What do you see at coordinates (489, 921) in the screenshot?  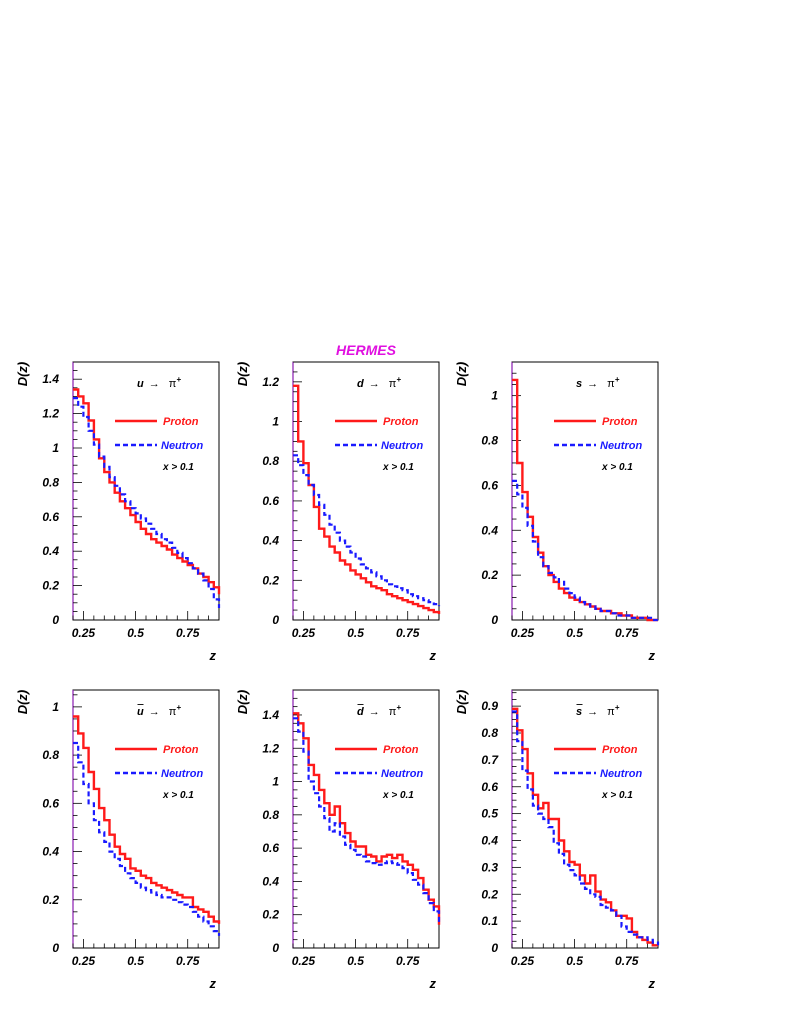 I see `y-tick-label: 0.1` at bounding box center [489, 921].